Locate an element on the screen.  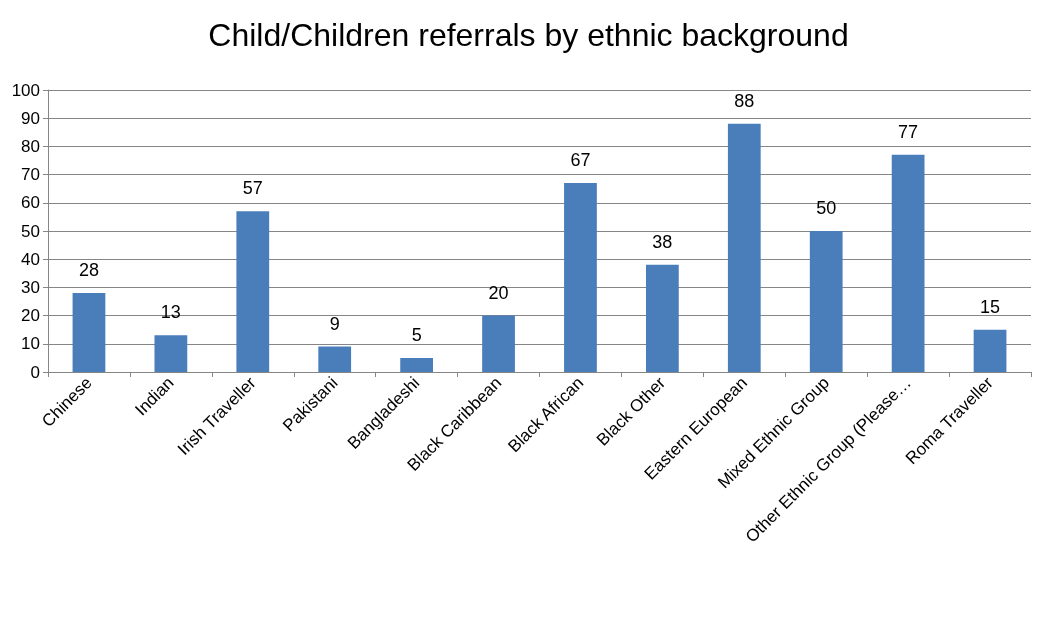
data-label: 5 is located at coordinates (416, 334).